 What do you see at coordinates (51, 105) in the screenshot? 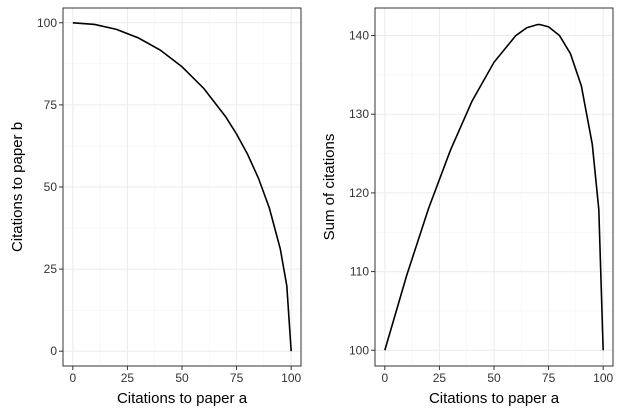
I see `y-tick-label: 75` at bounding box center [51, 105].